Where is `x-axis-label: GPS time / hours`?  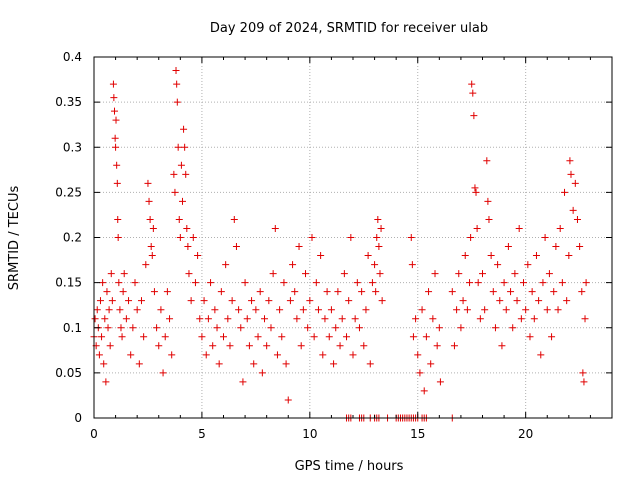
x-axis-label: GPS time / hours is located at coordinates (349, 466).